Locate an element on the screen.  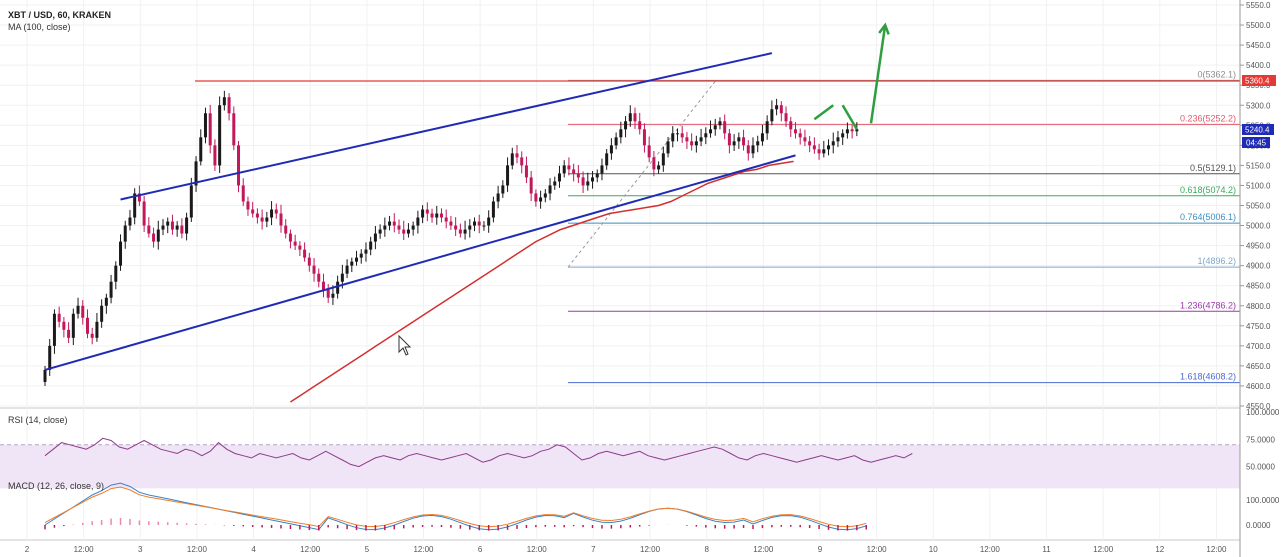
rsi-legend: RSI (14, close) is located at coordinates (38, 420).